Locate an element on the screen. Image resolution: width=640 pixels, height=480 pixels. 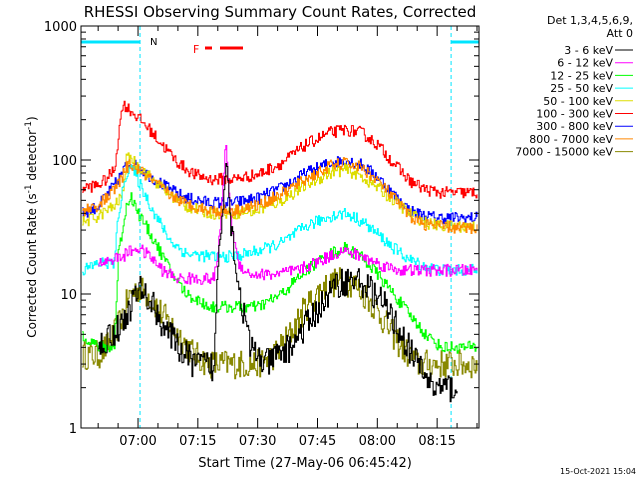
x-tick-label-5: 08:15 is located at coordinates (436, 441).